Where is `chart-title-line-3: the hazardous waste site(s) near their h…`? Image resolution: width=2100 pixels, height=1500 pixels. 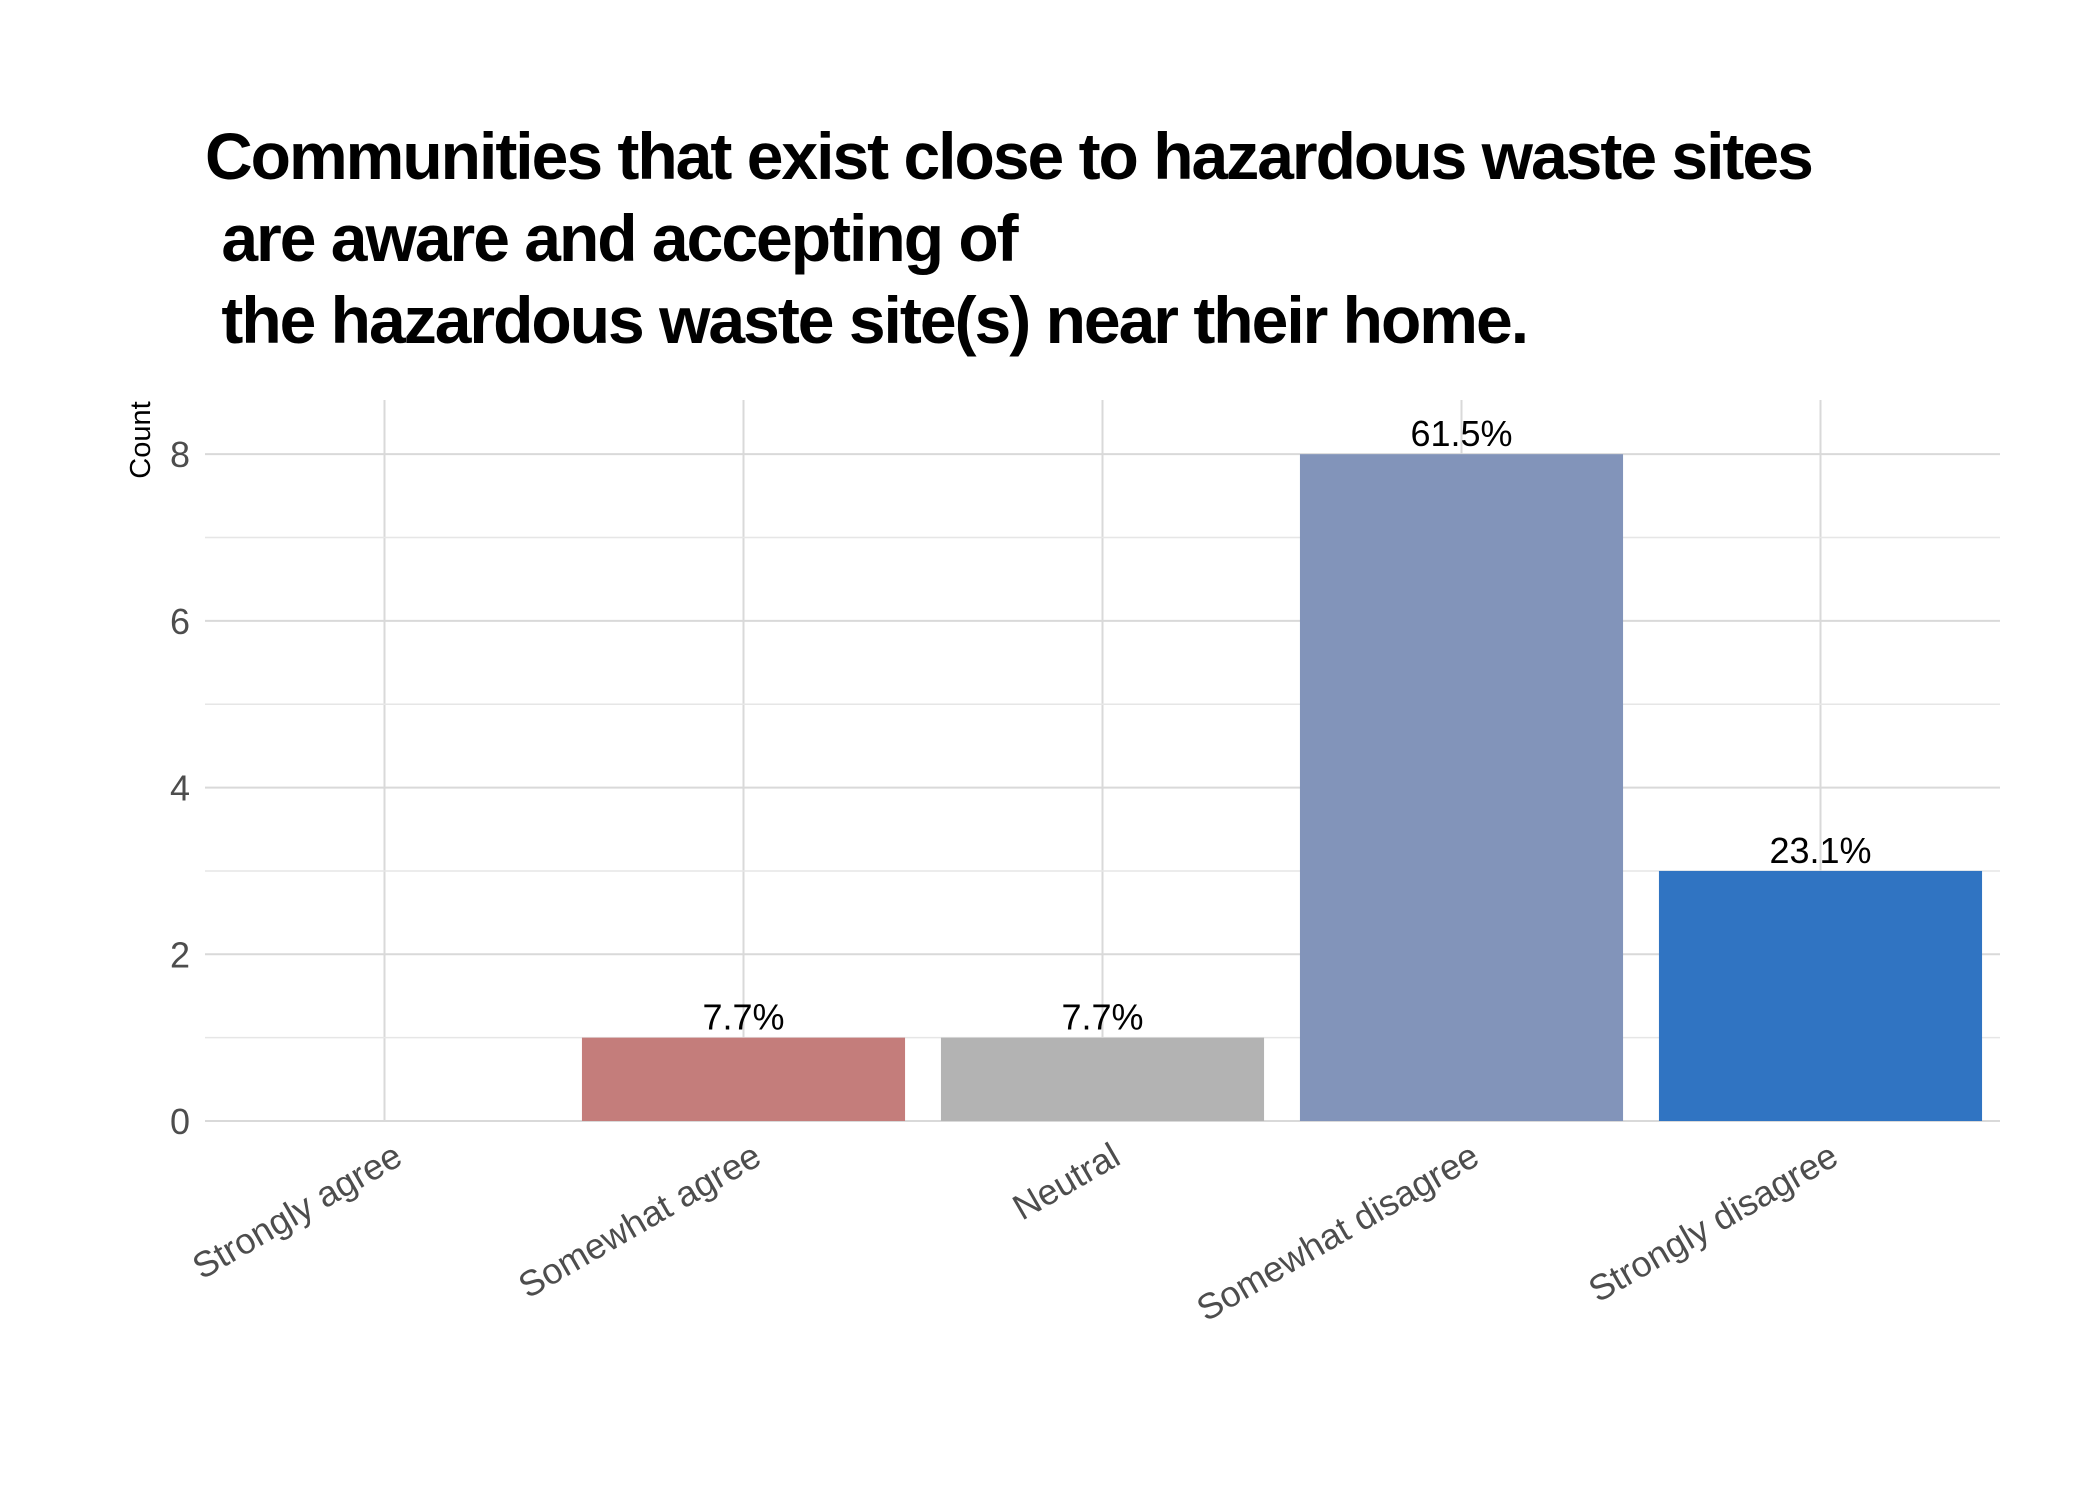
chart-title-line-3: the hazardous waste site(s) near their h… is located at coordinates (867, 320).